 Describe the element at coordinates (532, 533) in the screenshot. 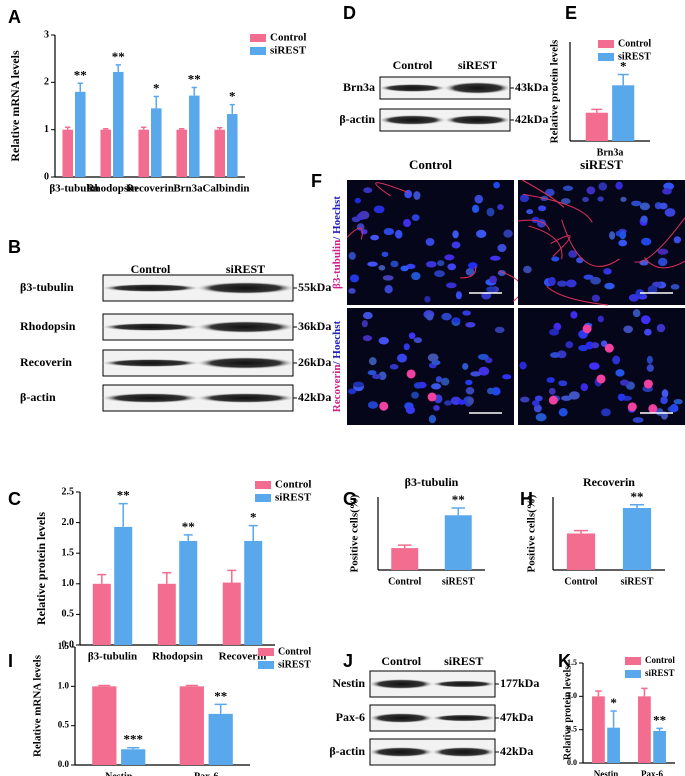

I see `y-axis-label: Positive cells(%)` at that location.